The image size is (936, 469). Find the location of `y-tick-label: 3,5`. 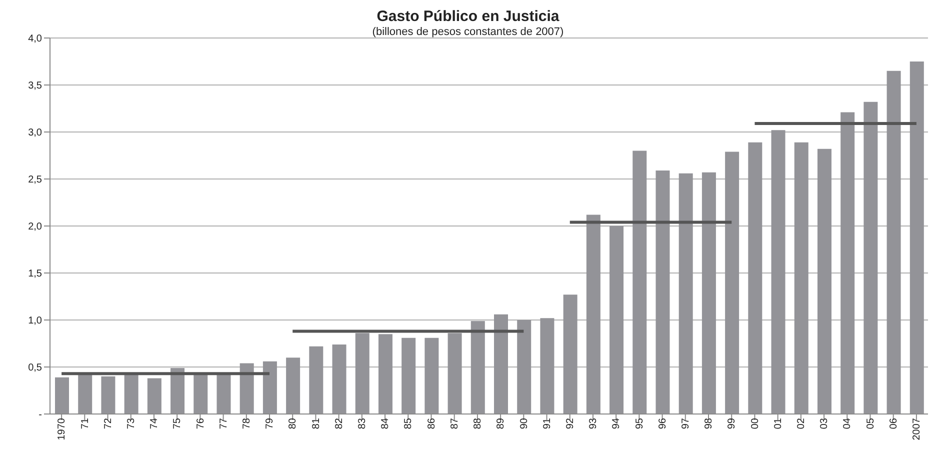

y-tick-label: 3,5 is located at coordinates (35, 86).